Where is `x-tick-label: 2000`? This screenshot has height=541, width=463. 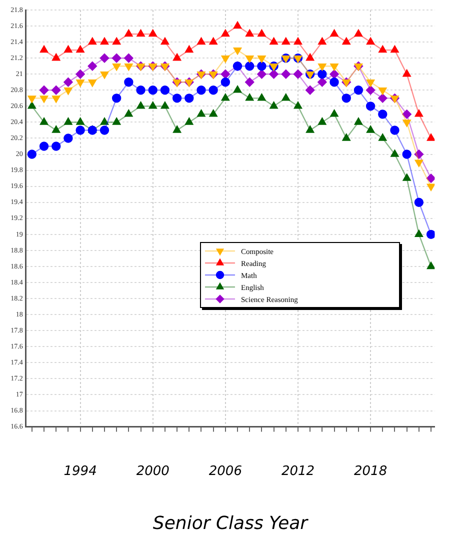 x-tick-label: 2000 is located at coordinates (153, 471).